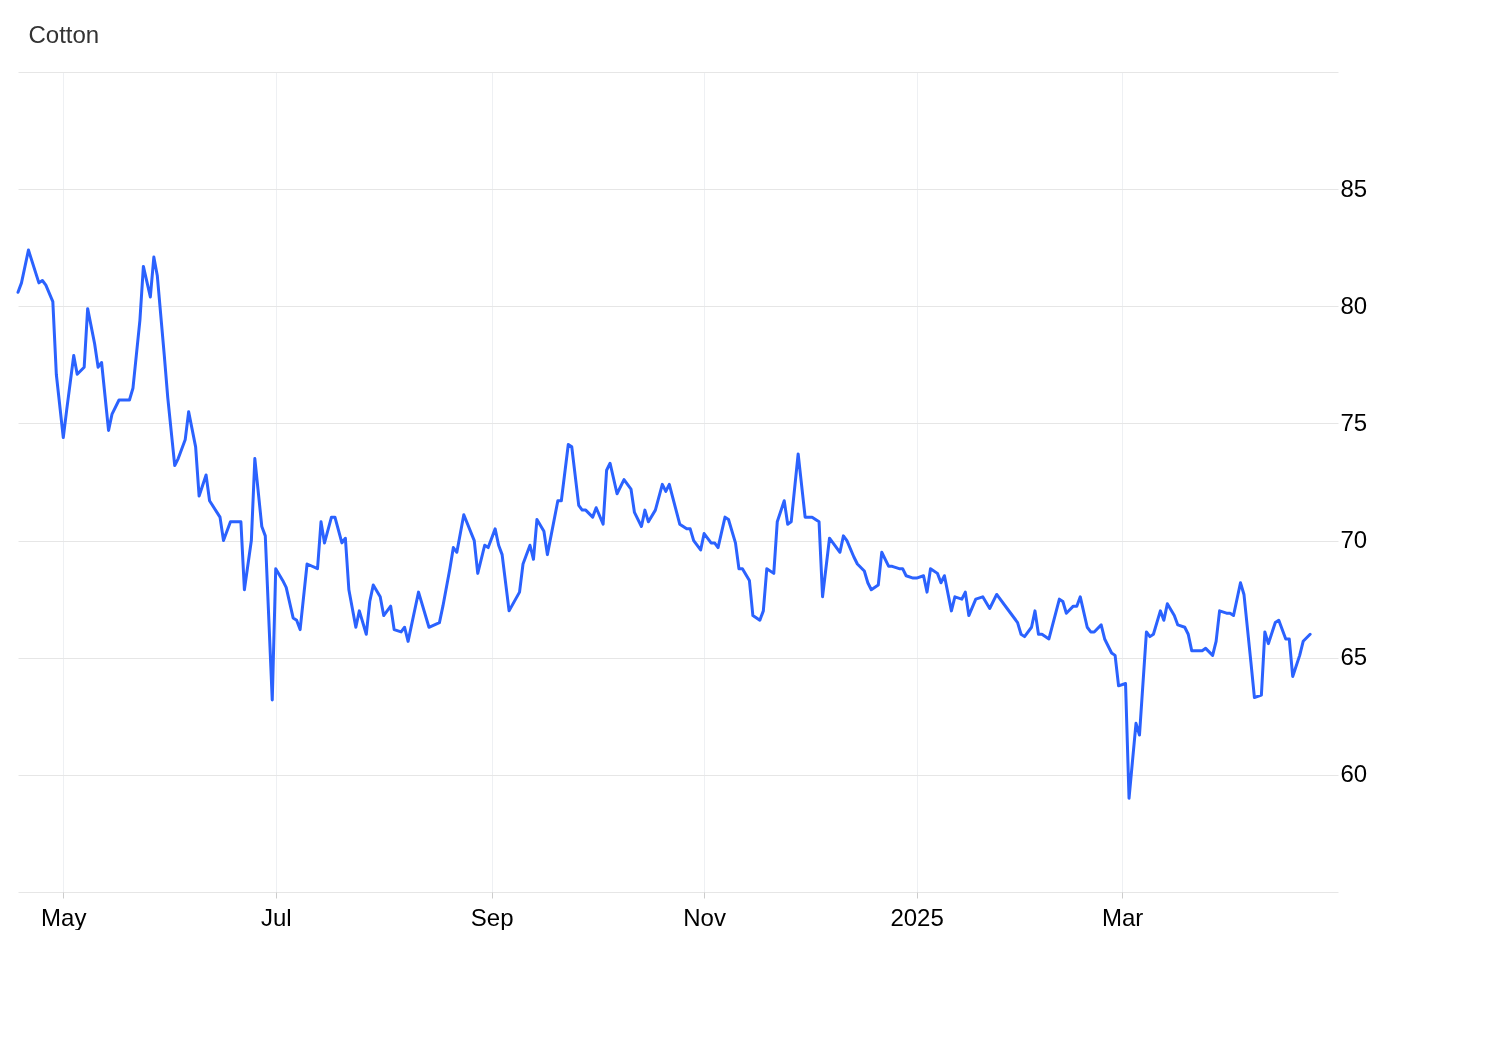 The image size is (1500, 1040). Describe the element at coordinates (1354, 305) in the screenshot. I see `y-tick-label: 80` at that location.